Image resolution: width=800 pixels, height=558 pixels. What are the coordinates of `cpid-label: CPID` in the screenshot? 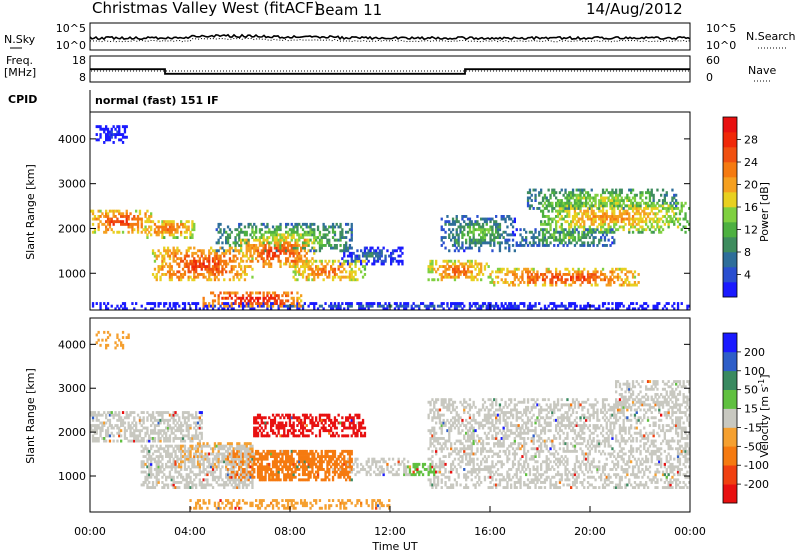 It's located at (22, 99).